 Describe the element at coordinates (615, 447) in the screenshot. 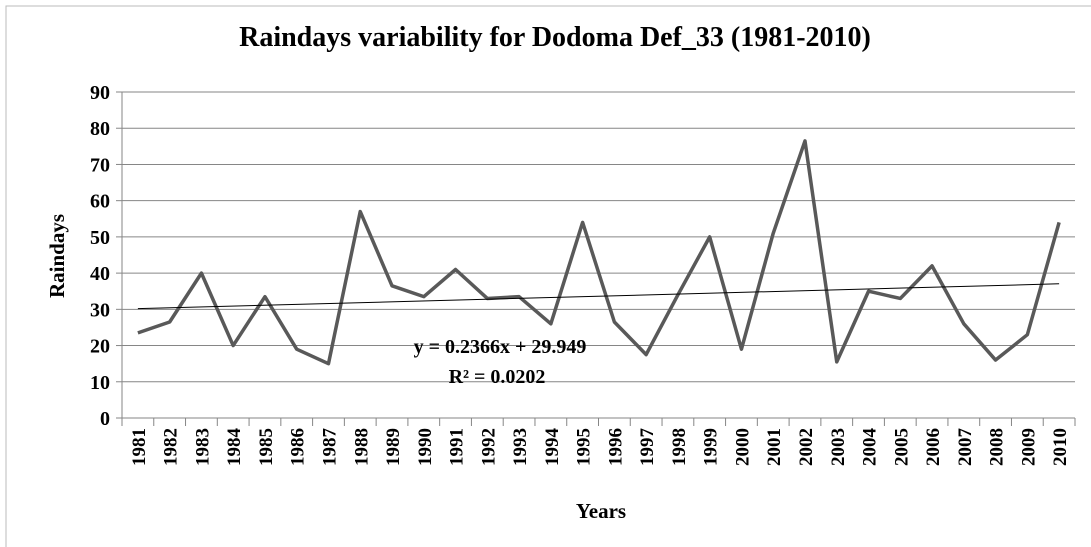

I see `x-tick-label: 1996` at that location.